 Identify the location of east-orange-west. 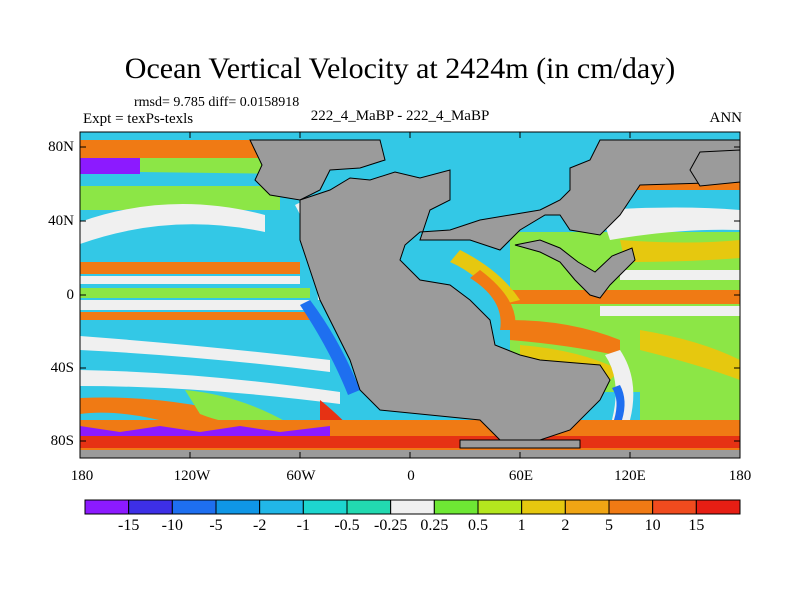
(493, 300).